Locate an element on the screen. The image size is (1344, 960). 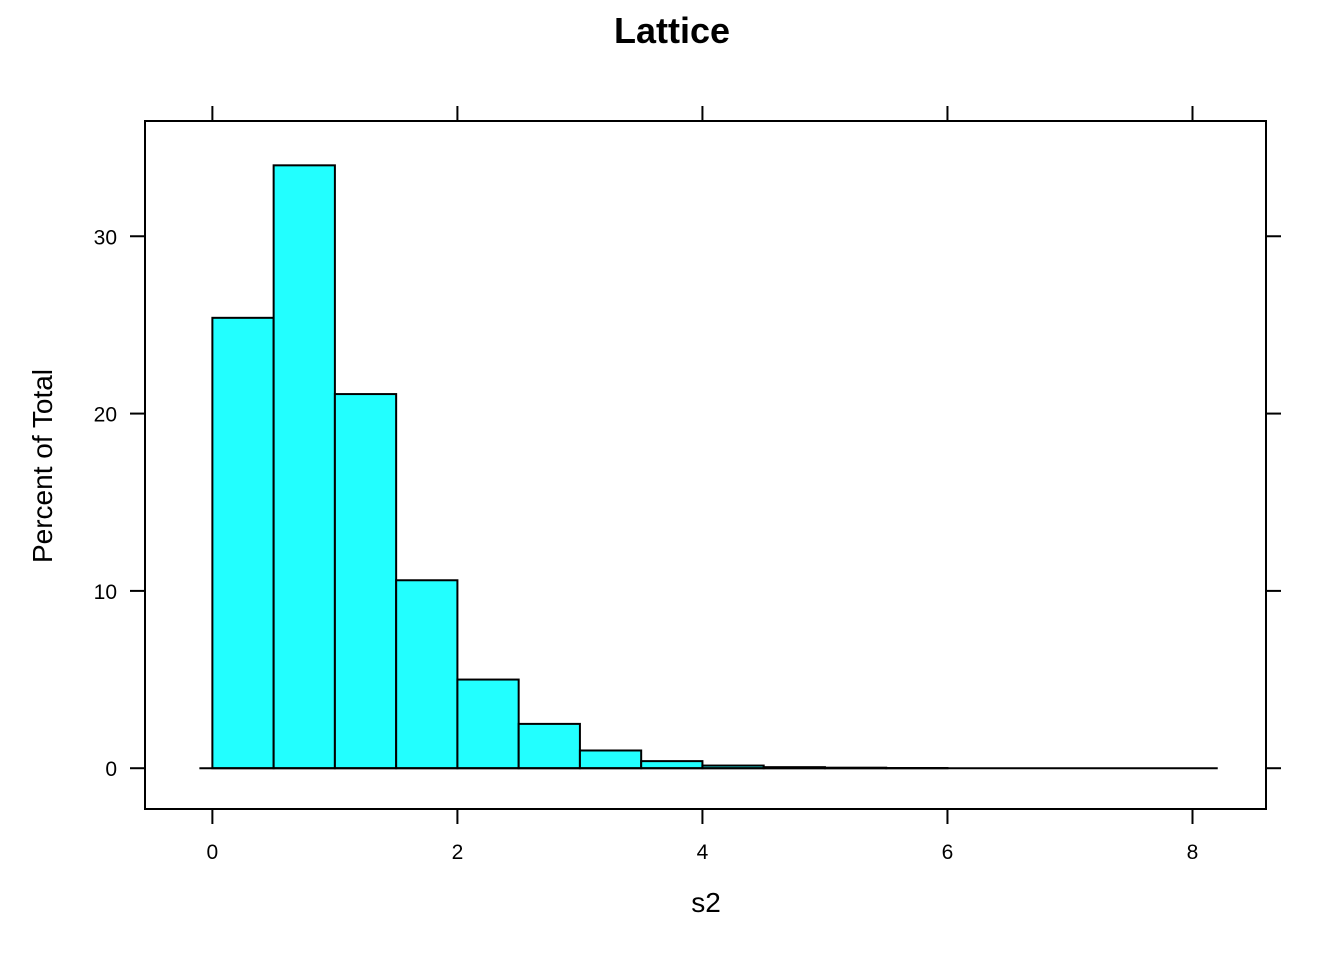
y-tick-label: 30 is located at coordinates (105, 237).